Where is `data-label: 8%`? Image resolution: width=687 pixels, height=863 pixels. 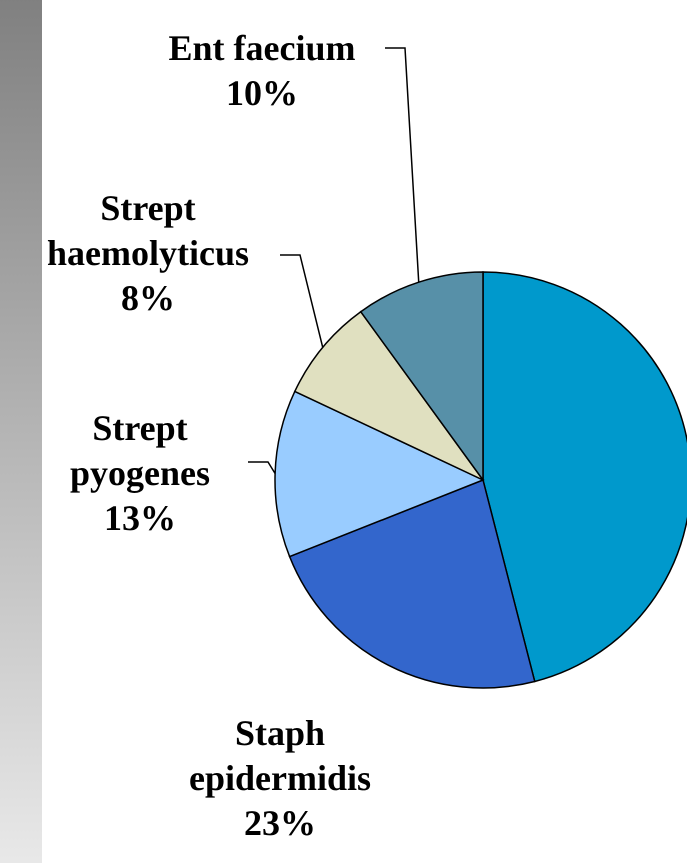 data-label: 8% is located at coordinates (148, 298).